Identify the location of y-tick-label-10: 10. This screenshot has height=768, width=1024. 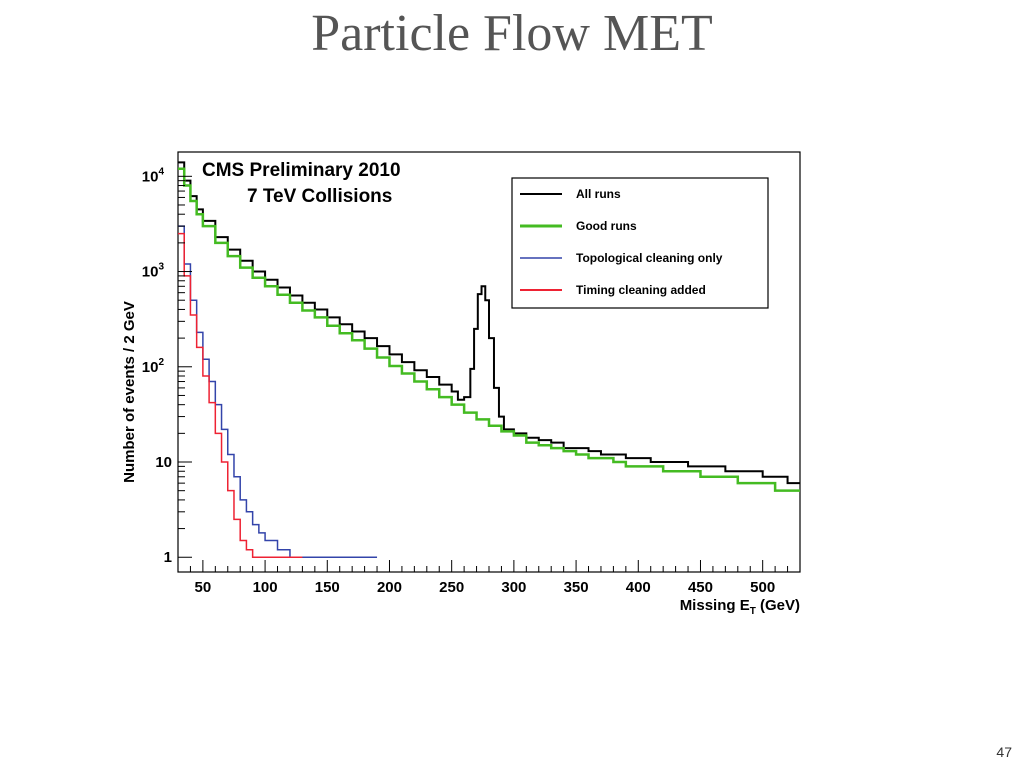
(163, 462).